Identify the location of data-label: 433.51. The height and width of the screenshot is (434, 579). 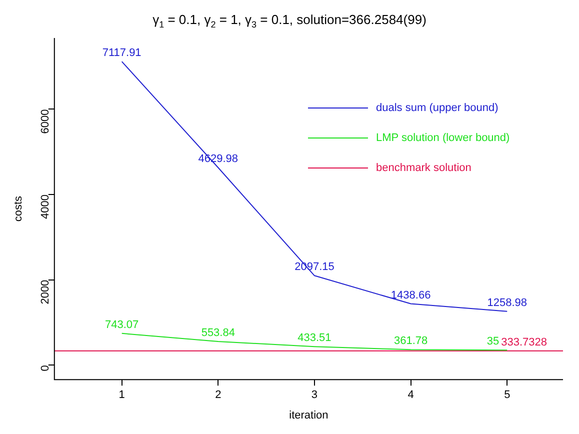
(315, 338).